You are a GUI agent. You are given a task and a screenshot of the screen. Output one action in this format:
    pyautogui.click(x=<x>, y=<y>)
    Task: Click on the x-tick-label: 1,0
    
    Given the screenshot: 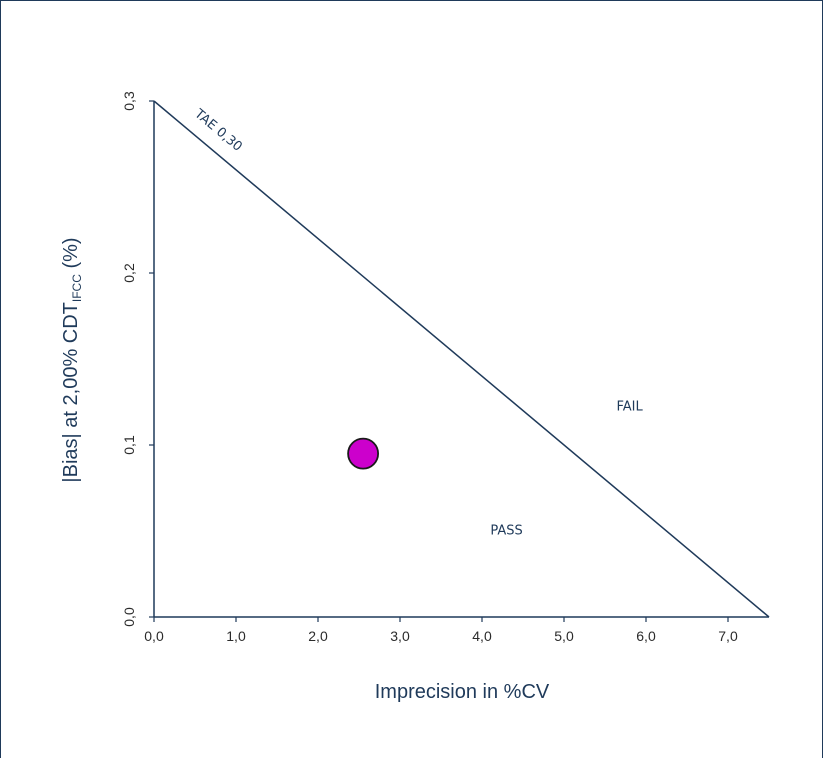 What is the action you would take?
    pyautogui.click(x=236, y=636)
    